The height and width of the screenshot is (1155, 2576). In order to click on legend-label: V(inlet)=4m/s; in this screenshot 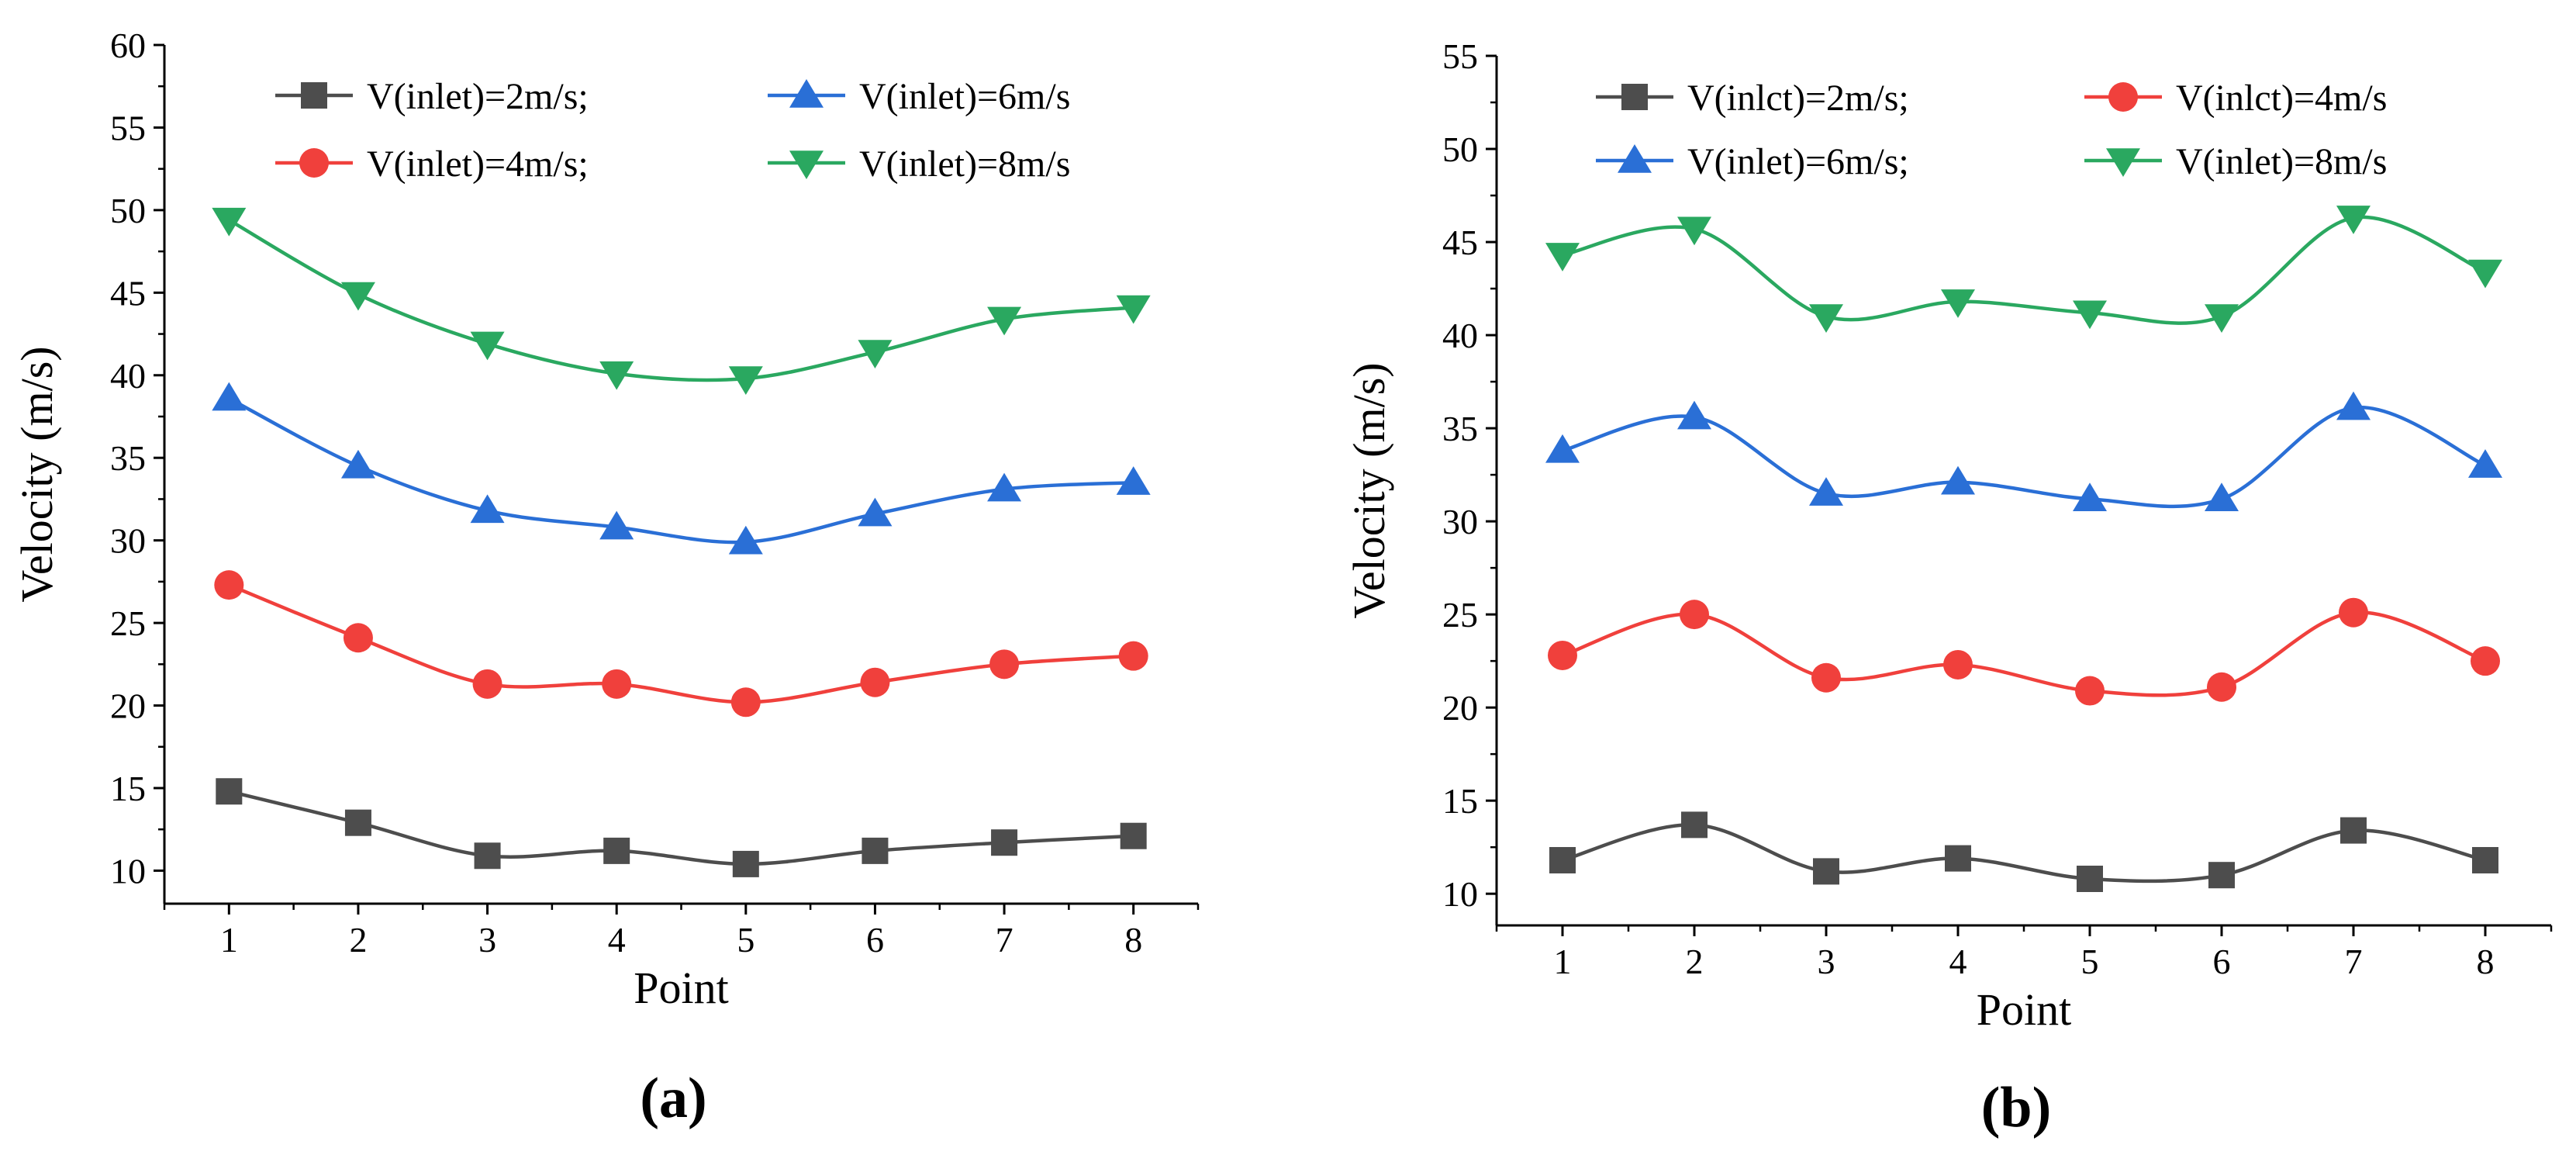, I will do `click(478, 164)`.